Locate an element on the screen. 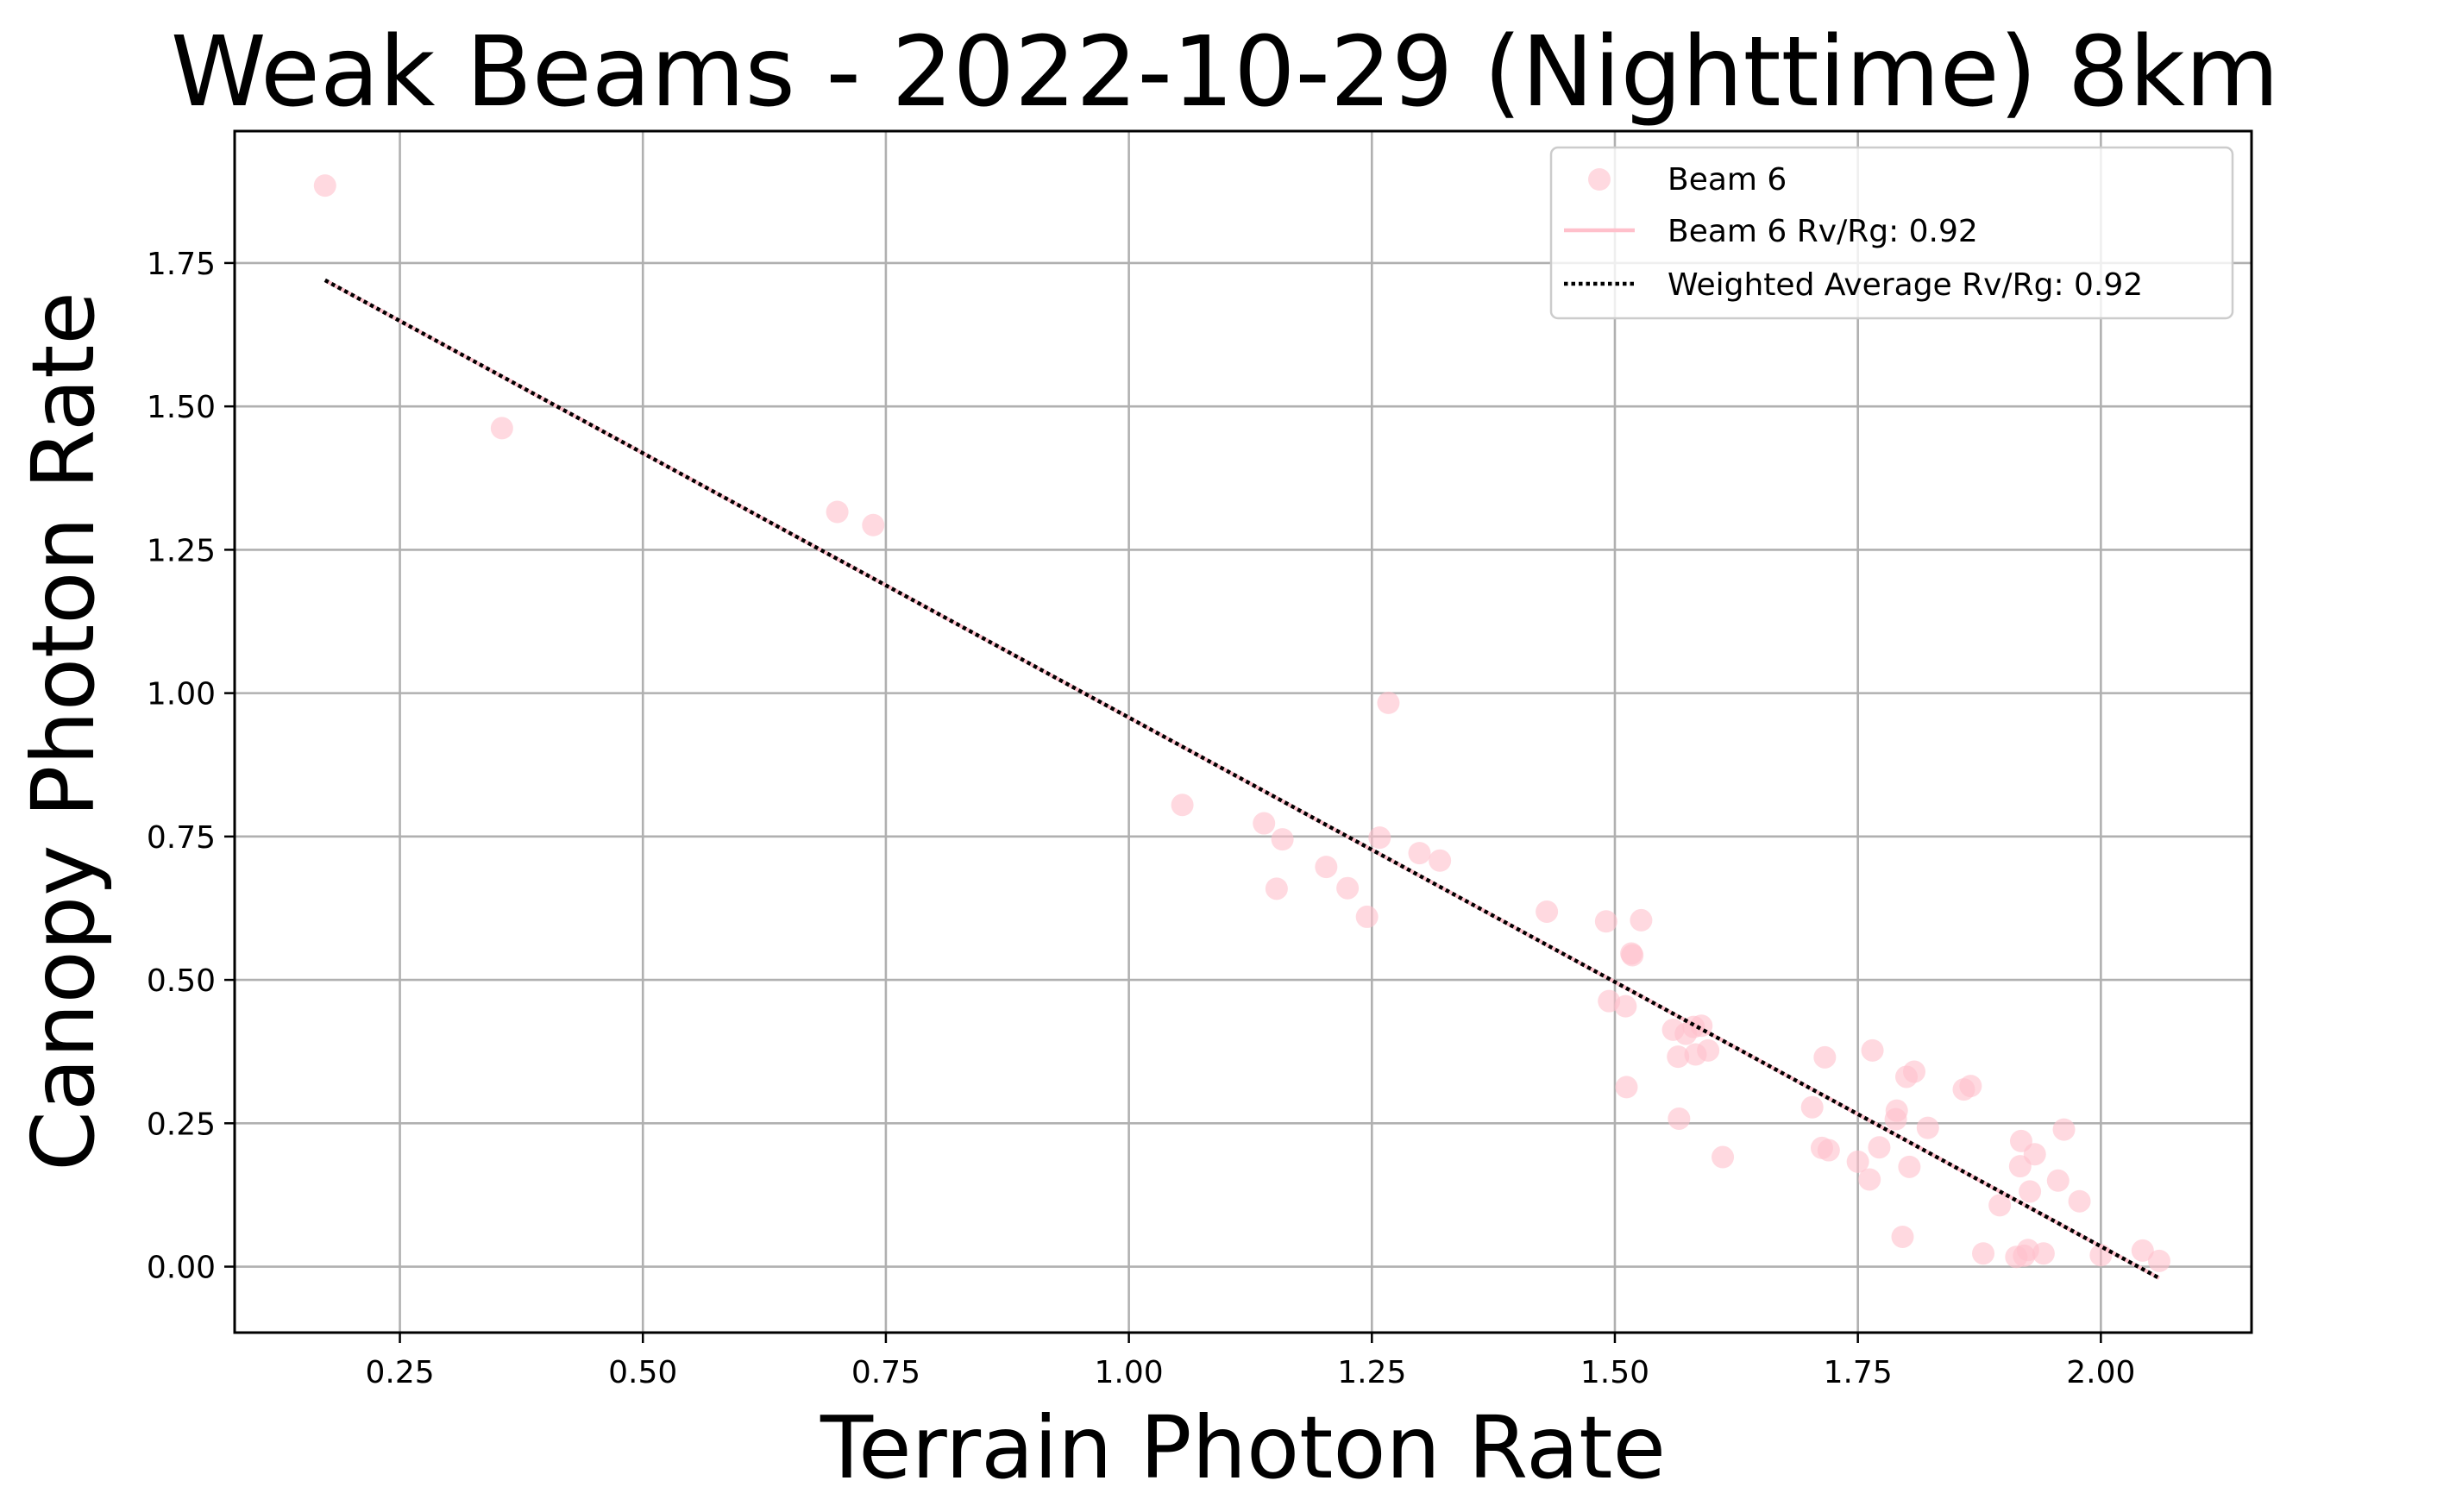  x-tick-label: 0.50 is located at coordinates (642, 1372).